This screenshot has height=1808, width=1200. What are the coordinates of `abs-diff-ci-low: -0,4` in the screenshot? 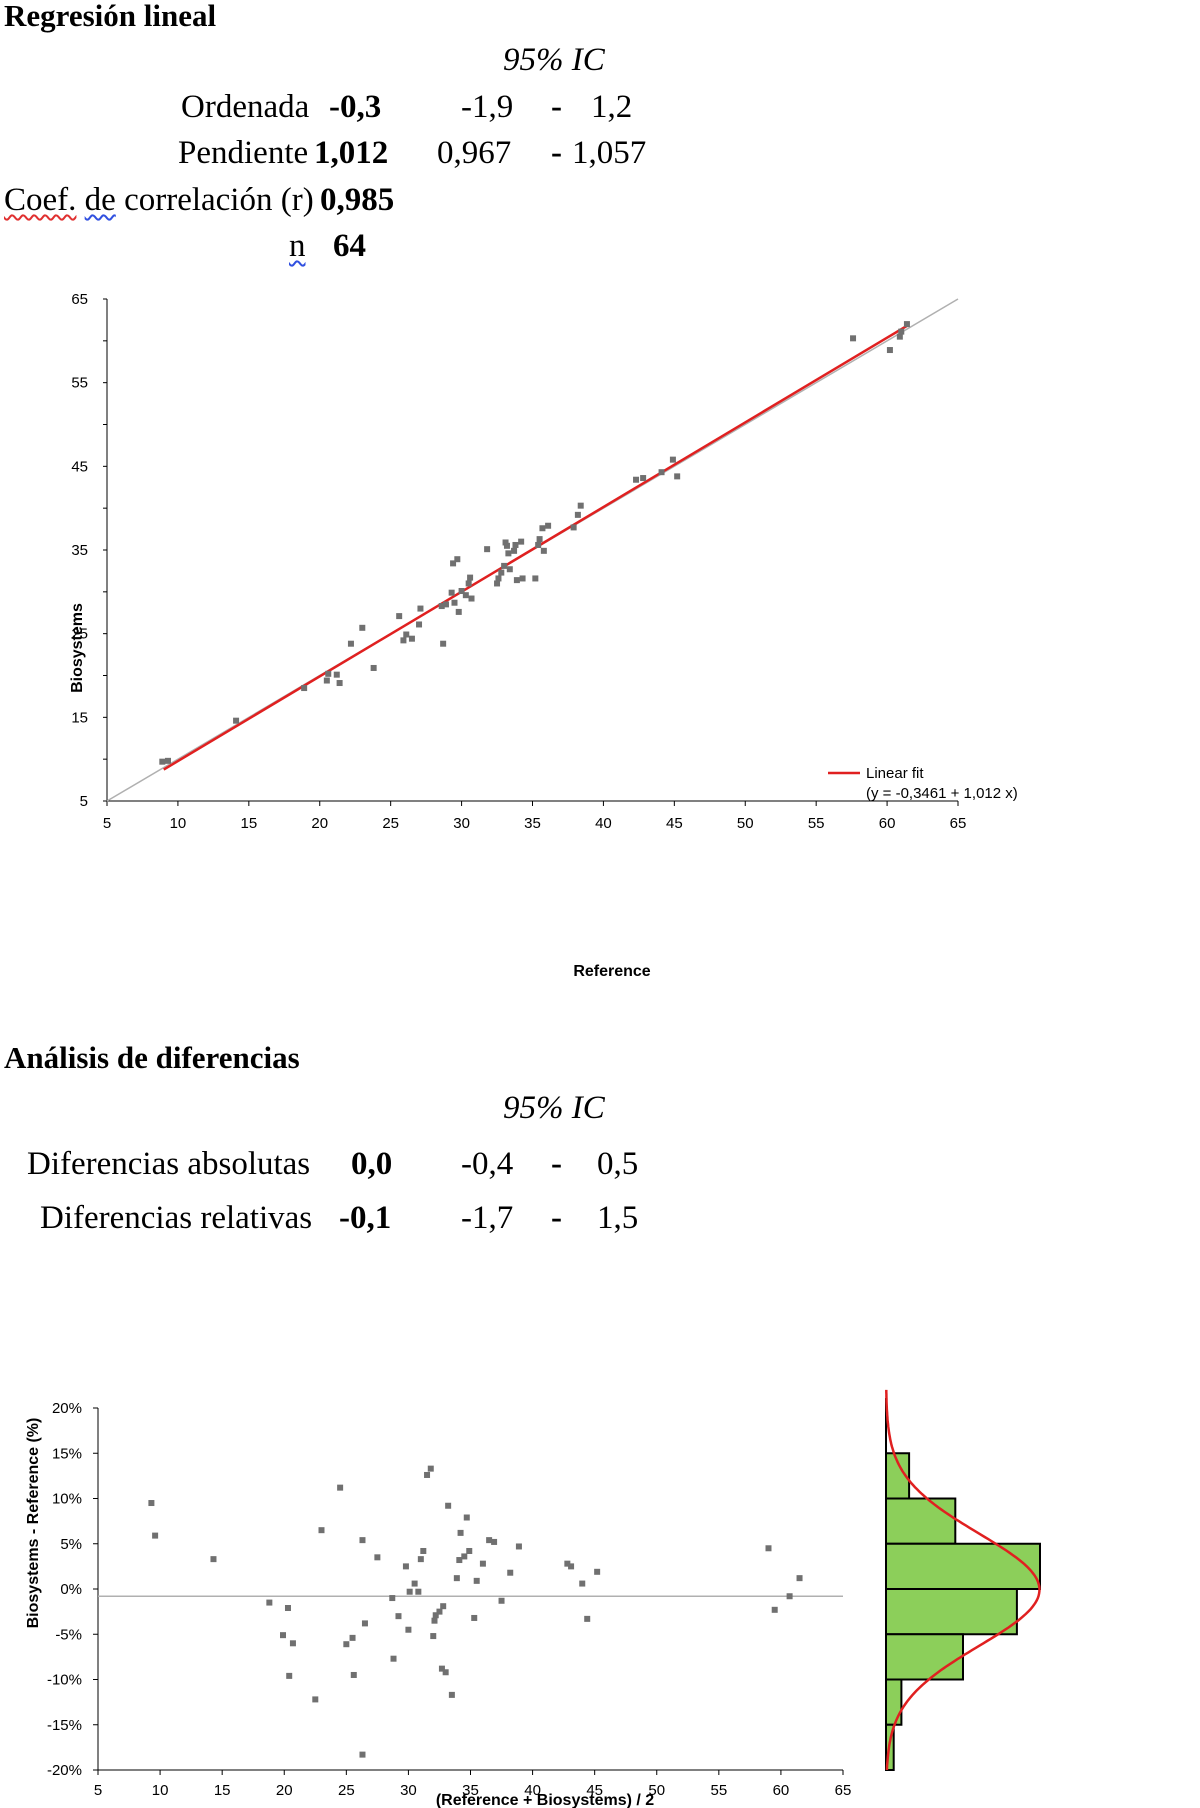 It's located at (487, 1164).